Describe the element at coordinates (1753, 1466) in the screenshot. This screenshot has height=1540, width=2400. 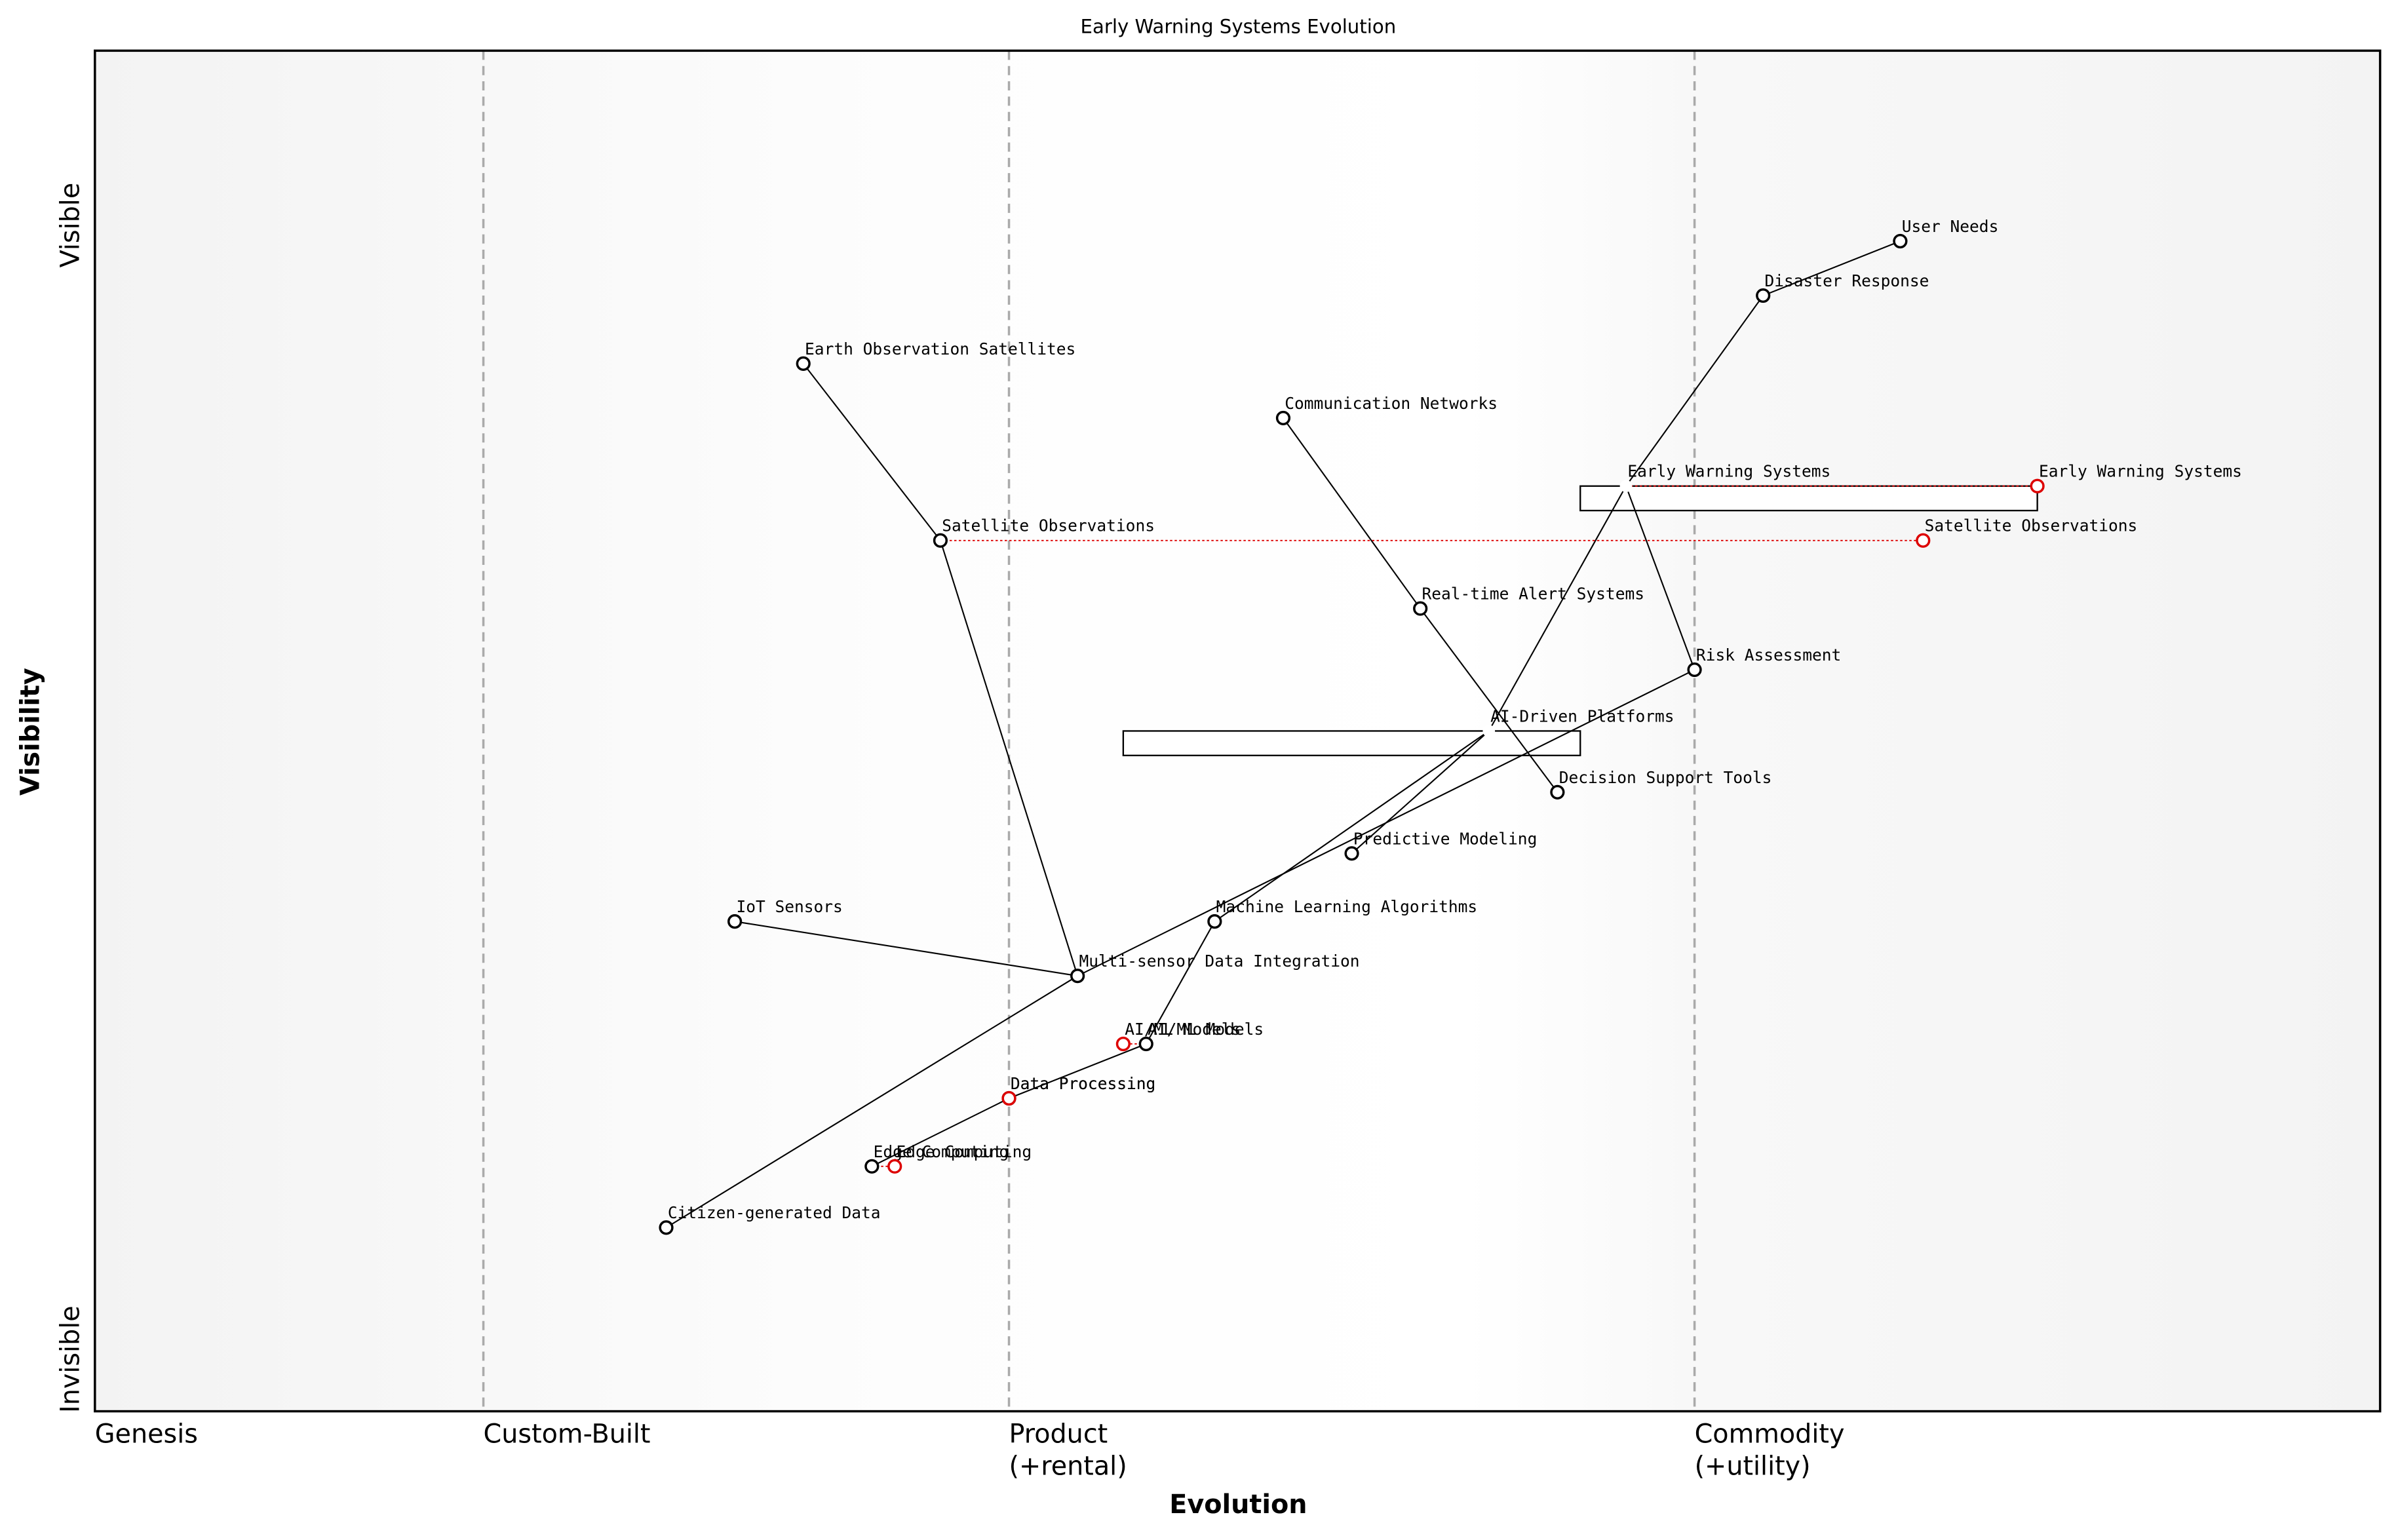
I see `stage-note: (+utility)` at that location.